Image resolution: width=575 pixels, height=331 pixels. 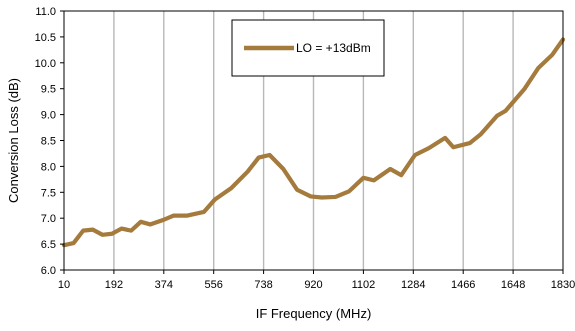 I want to click on y-tick-label-6.0: 6.0, so click(x=48, y=271).